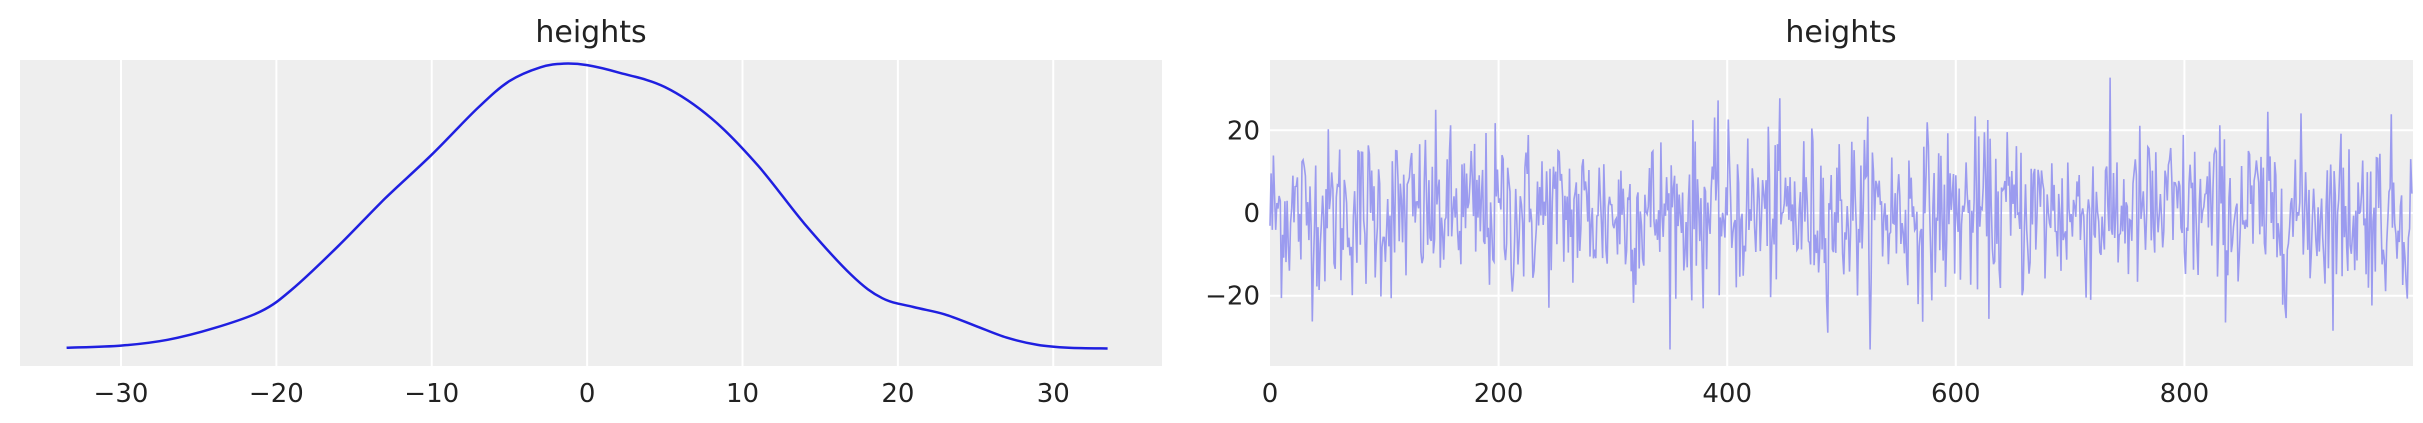 This screenshot has height=423, width=2423. I want to click on trace-y-tick-label: 20, so click(1243, 131).